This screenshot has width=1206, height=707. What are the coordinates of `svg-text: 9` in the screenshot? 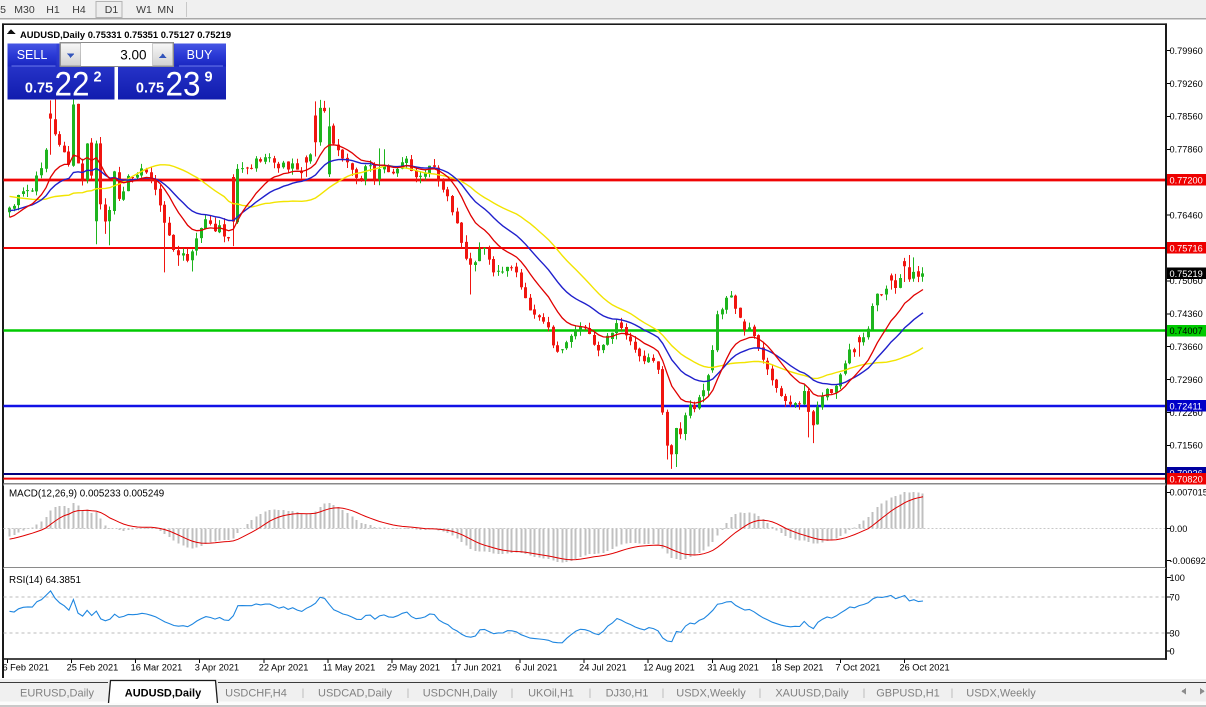 It's located at (209, 78).